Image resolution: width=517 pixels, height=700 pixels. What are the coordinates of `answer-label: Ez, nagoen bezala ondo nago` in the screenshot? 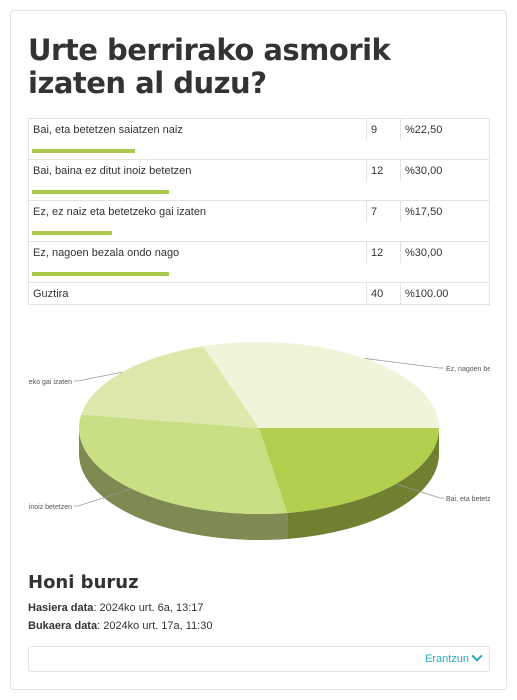 It's located at (197, 252).